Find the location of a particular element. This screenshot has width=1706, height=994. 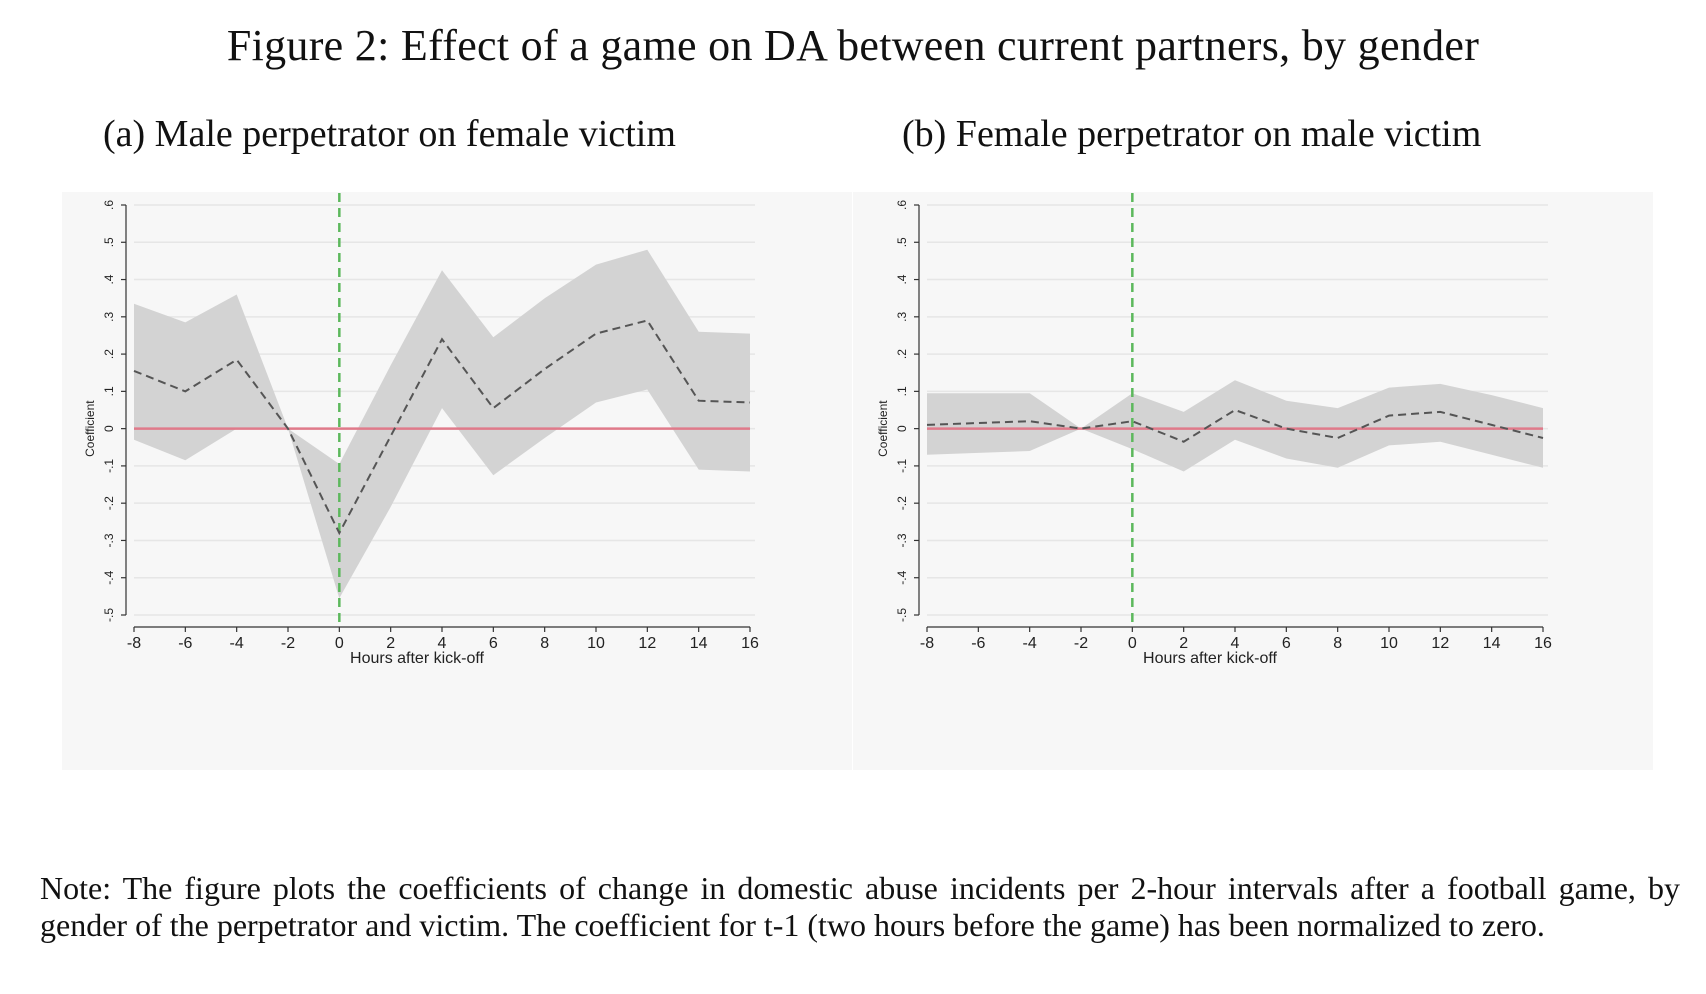

panel-a-title: (a) Male perpetrator on female victim is located at coordinates (389, 134).